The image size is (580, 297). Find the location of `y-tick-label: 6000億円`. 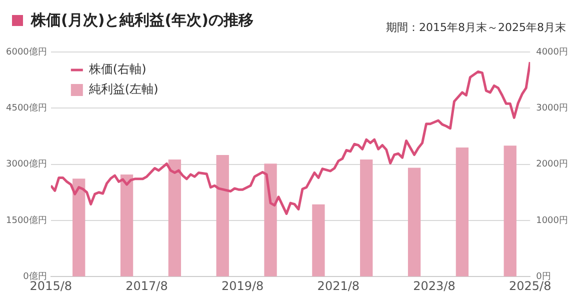

y-tick-label: 6000億円 is located at coordinates (26, 52).